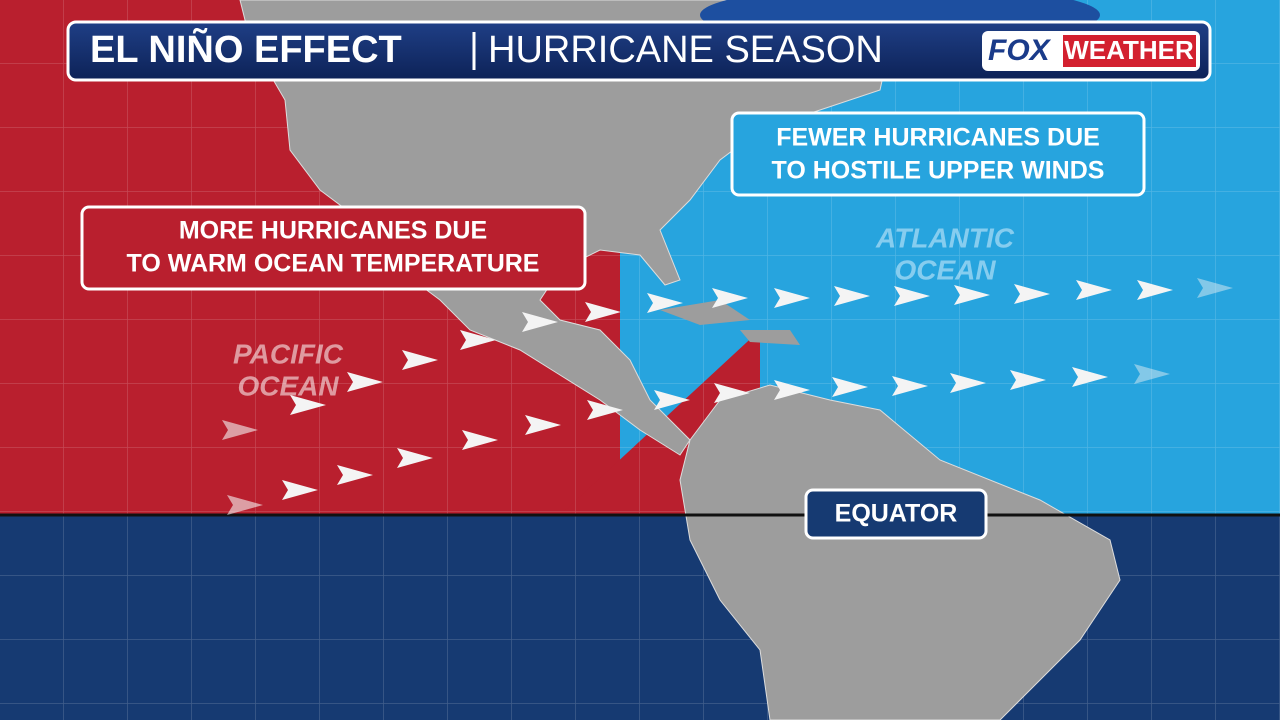 This screenshot has height=725, width=1280. I want to click on header-title: EL NIÑO EFFECT, so click(246, 49).